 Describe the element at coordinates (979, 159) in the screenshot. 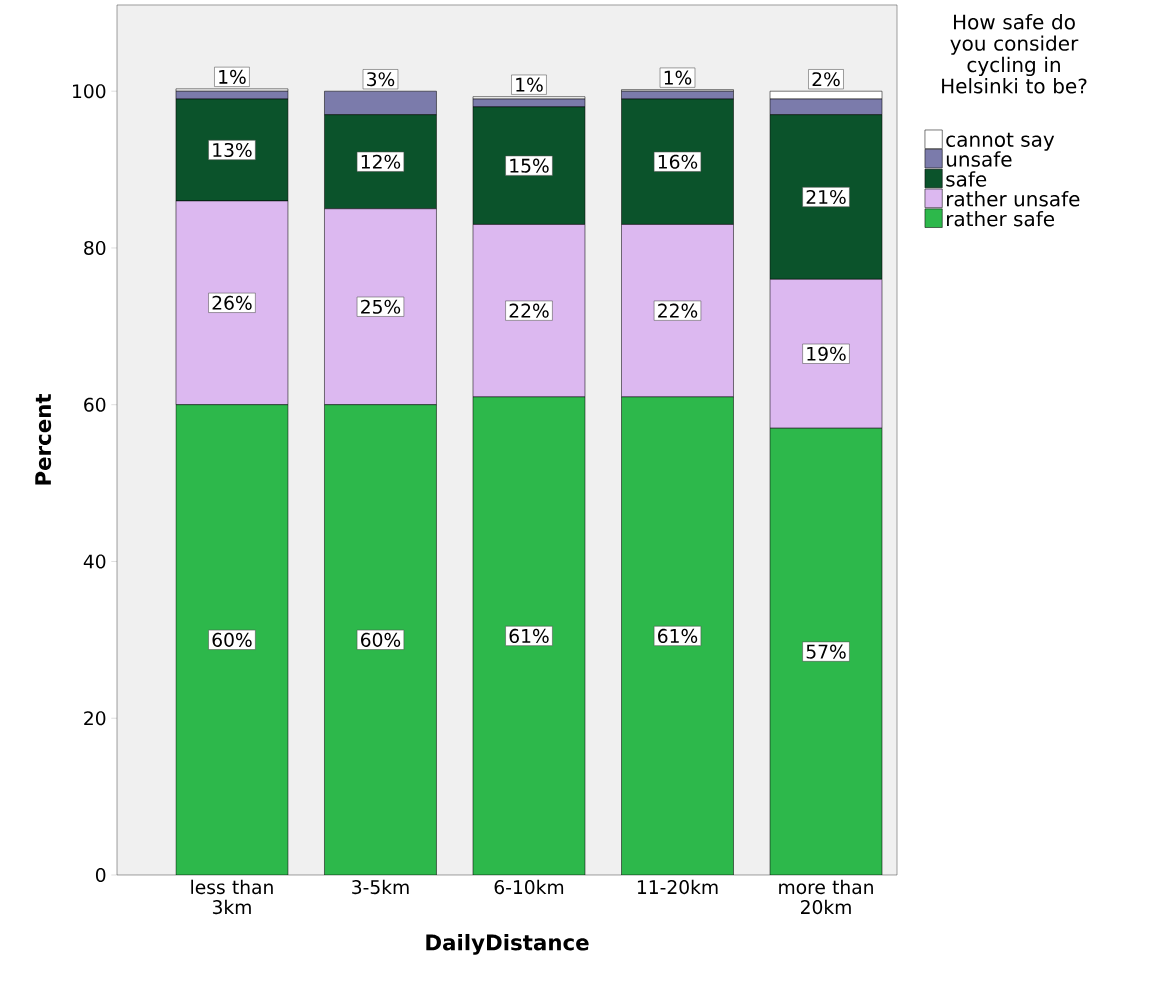

I see `legend-label: unsafe` at that location.